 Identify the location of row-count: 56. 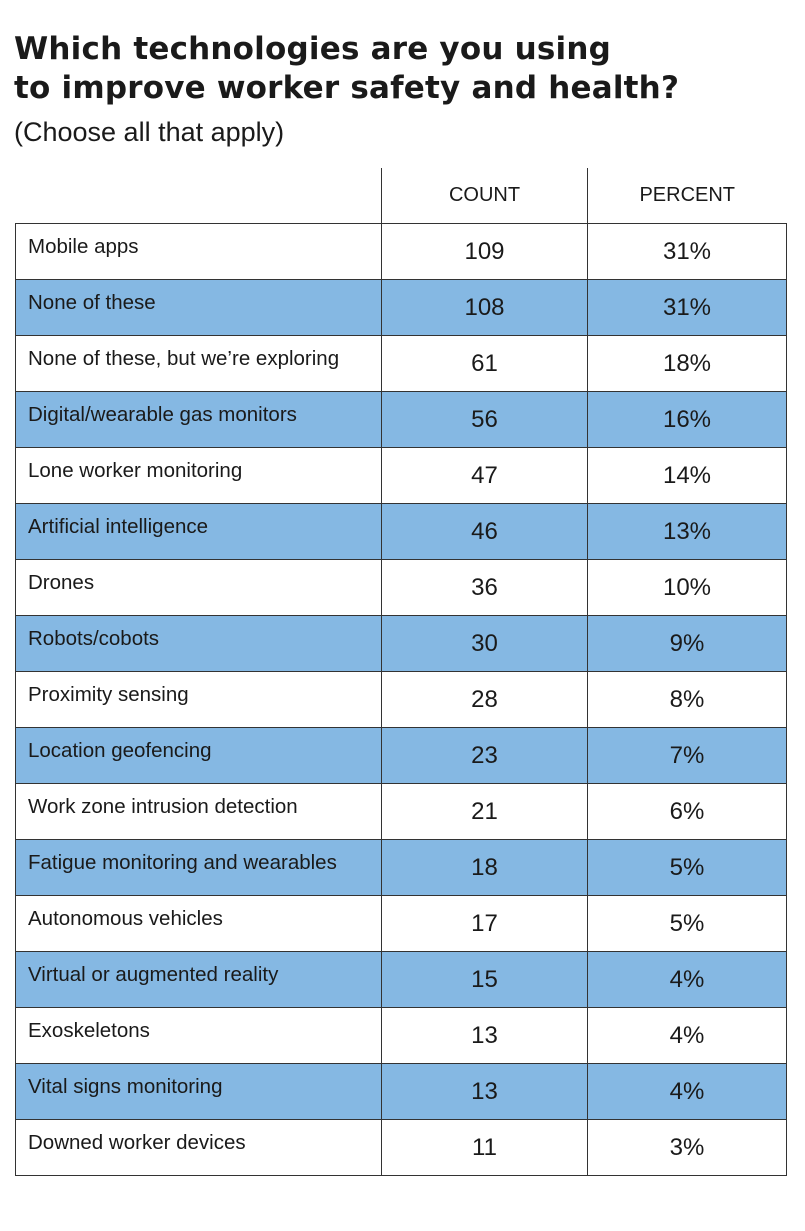
(484, 419).